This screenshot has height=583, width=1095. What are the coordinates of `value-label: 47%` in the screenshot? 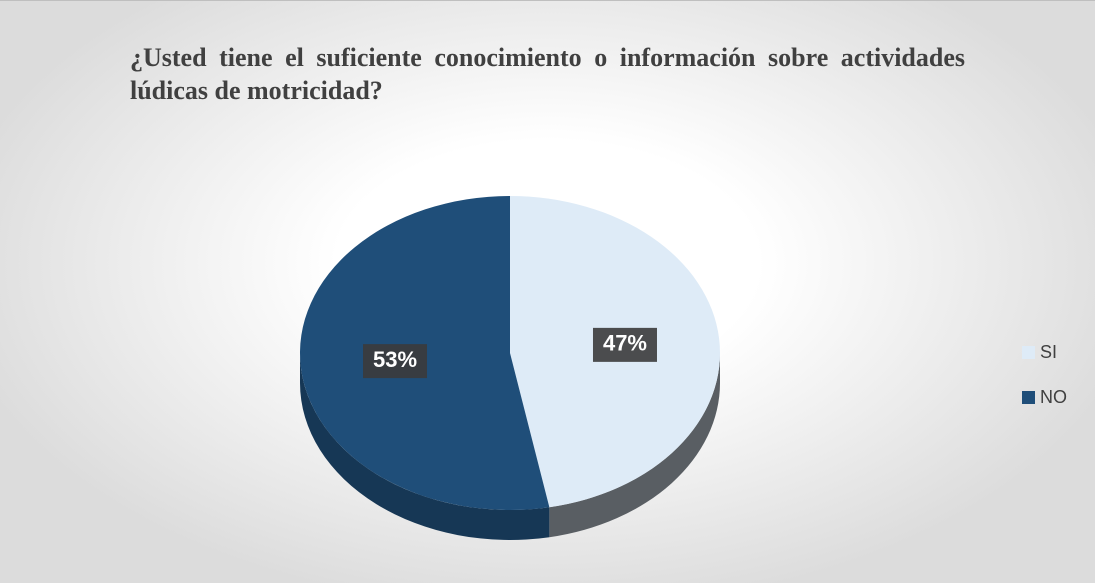 It's located at (625, 343).